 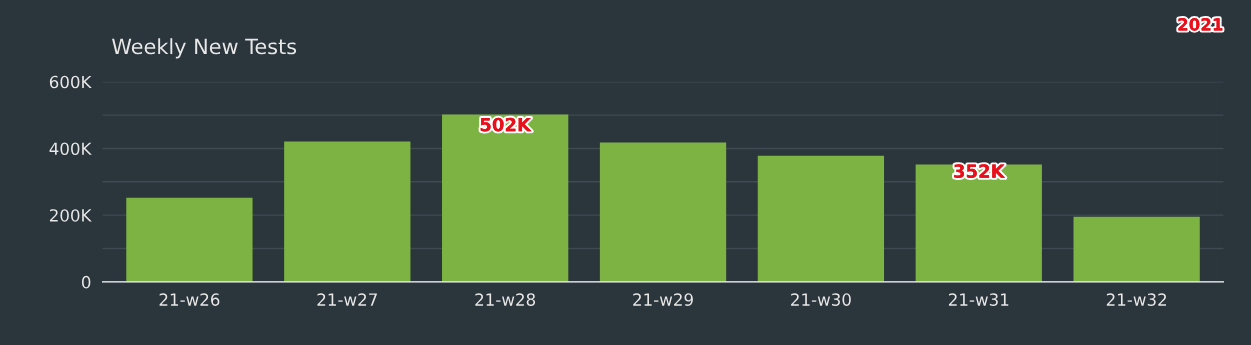 What do you see at coordinates (70, 215) in the screenshot?
I see `y-tick-label: 200K` at bounding box center [70, 215].